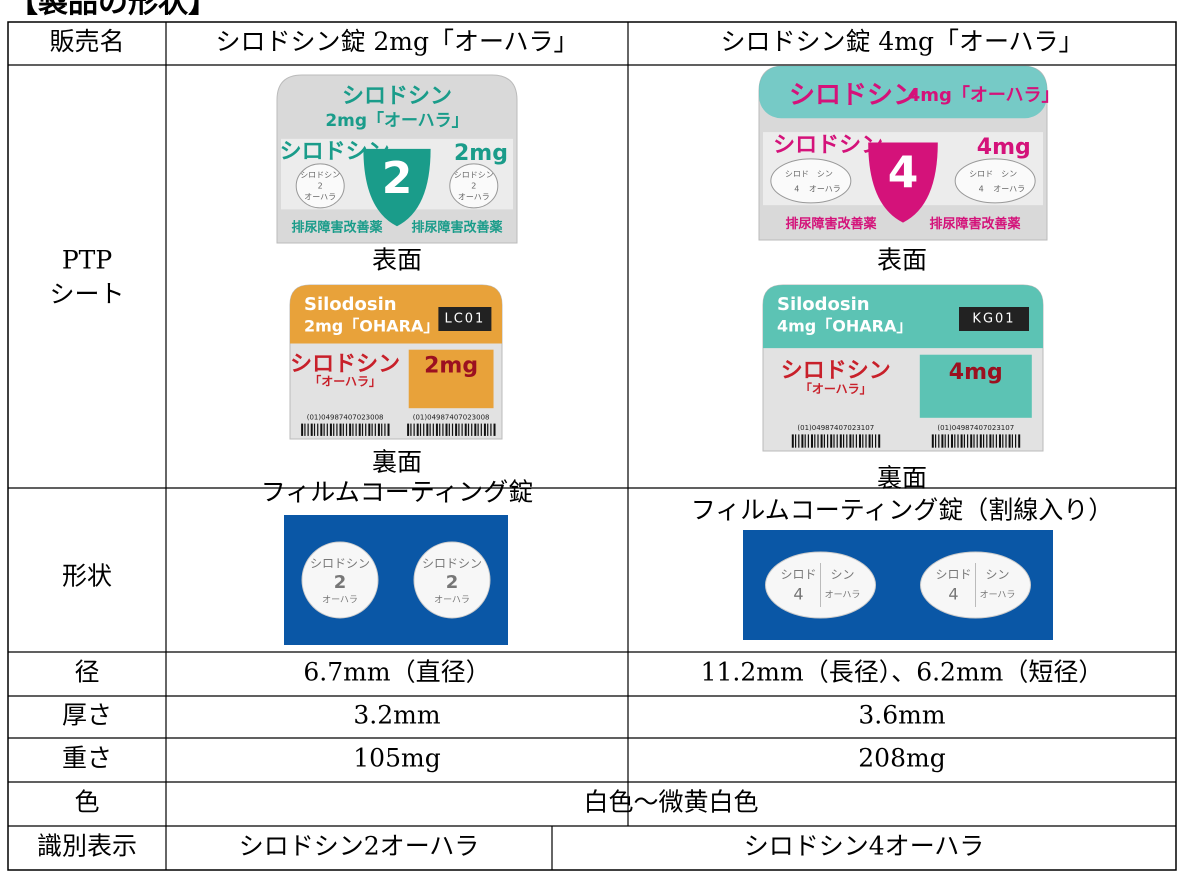 The height and width of the screenshot is (877, 1183). I want to click on tablet-imprint: 4, so click(798, 594).